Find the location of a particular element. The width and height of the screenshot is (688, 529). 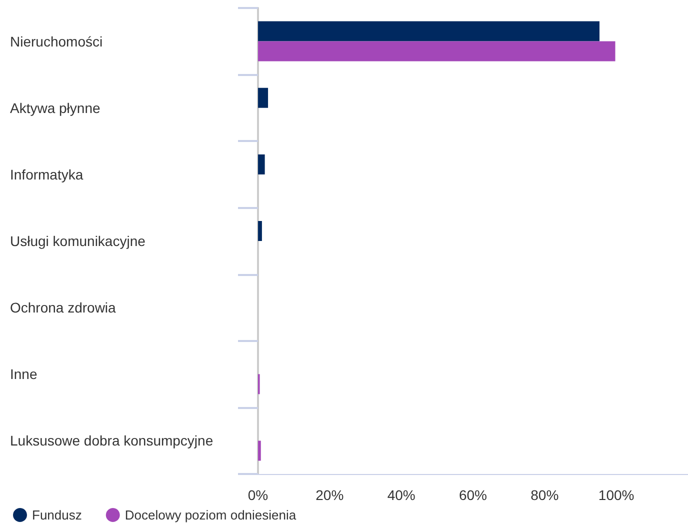

legend-label: Docelowy poziom odniesienia is located at coordinates (210, 515).